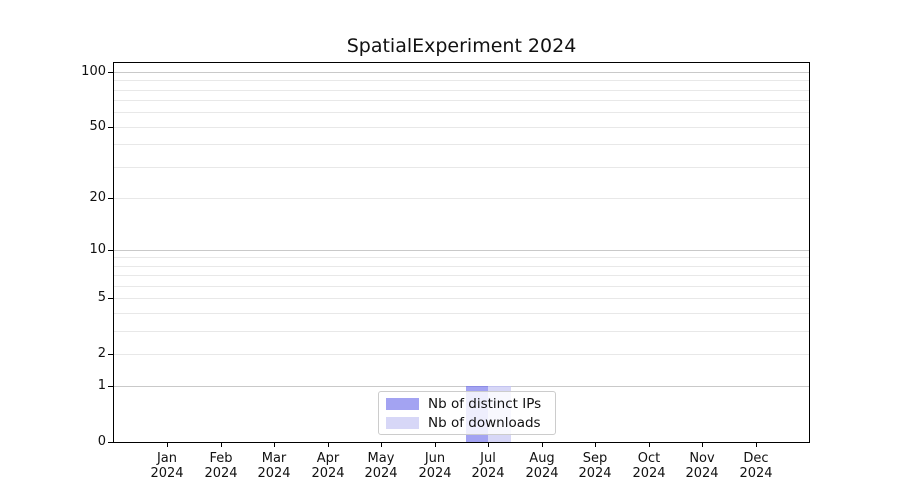  I want to click on x-tick-label: Oct 2024, so click(649, 466).